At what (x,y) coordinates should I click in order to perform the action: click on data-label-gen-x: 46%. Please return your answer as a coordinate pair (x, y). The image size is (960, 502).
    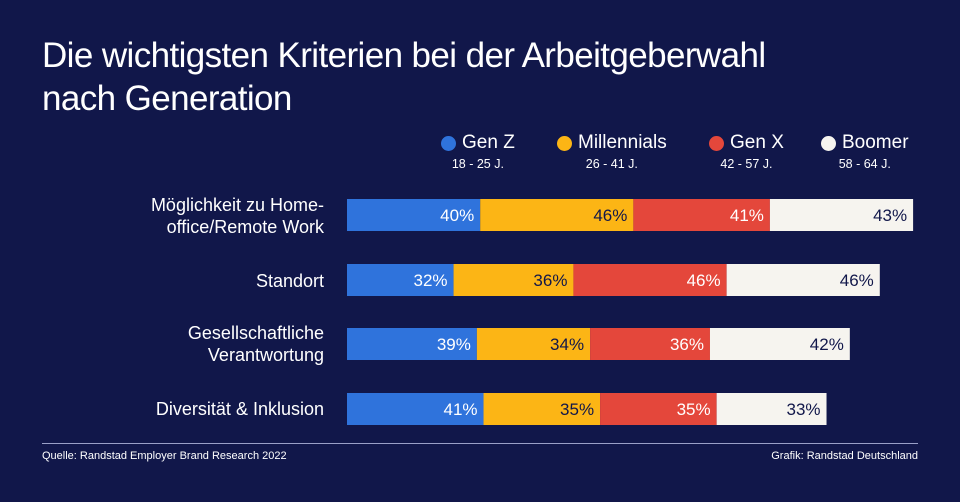
    Looking at the image, I should click on (704, 280).